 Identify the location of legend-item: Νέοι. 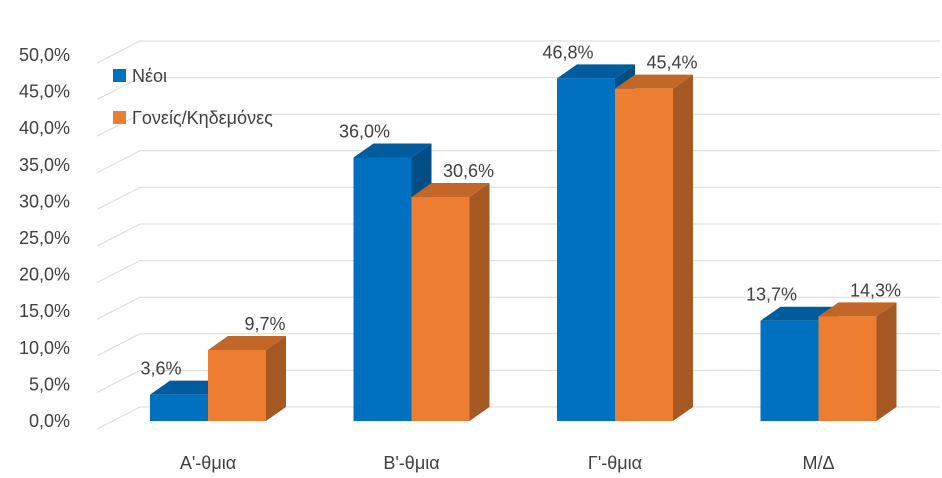
(140, 76).